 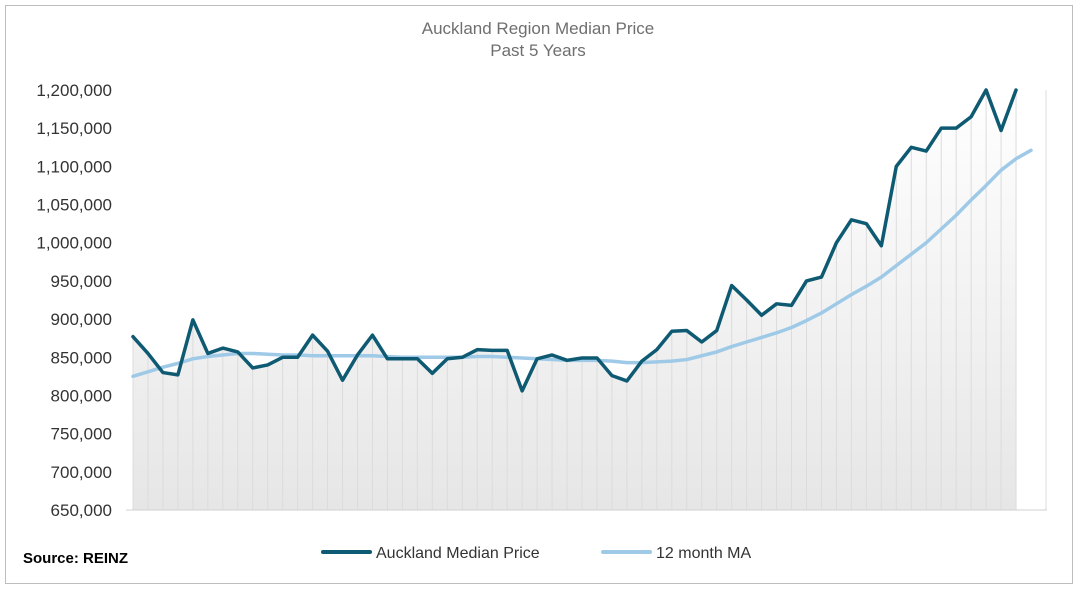 I want to click on y-tick-label: 1,200,000, so click(x=74, y=90).